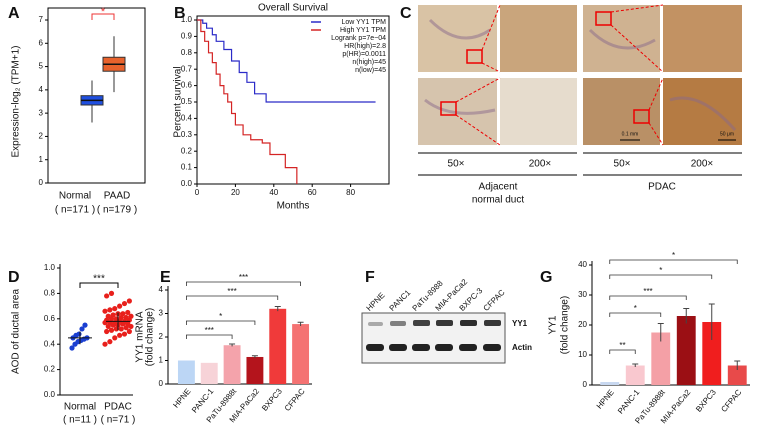 The width and height of the screenshot is (784, 436). I want to click on sig-label: **, so click(622, 345).